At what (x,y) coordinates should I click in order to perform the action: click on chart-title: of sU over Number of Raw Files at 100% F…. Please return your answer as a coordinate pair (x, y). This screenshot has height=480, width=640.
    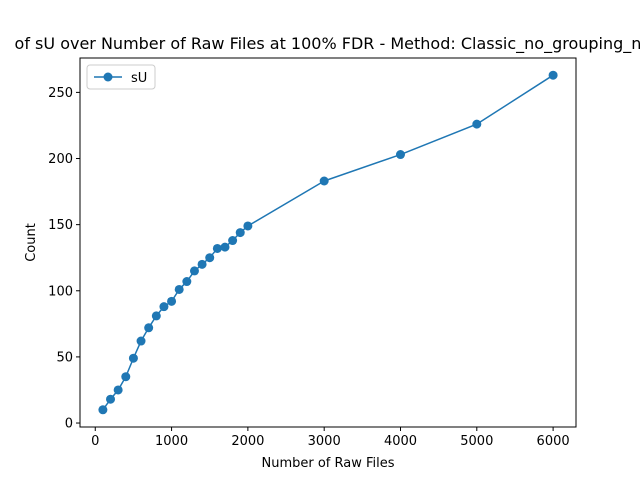
    Looking at the image, I should click on (327, 44).